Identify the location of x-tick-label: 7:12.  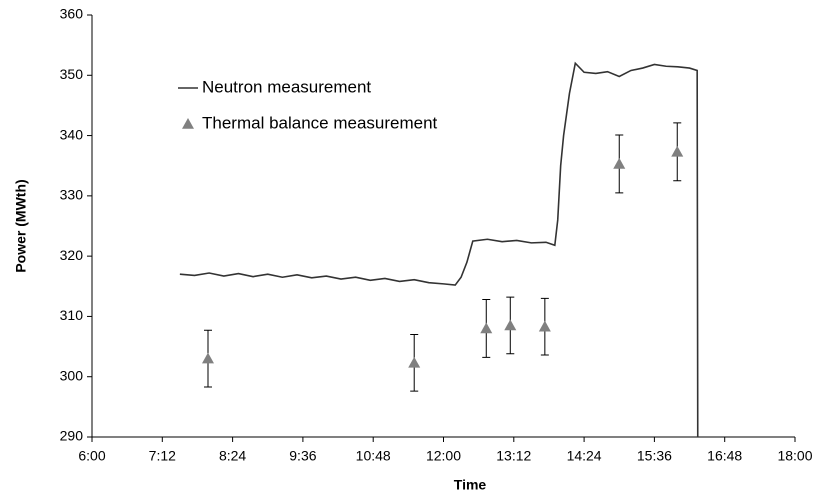
(162, 456).